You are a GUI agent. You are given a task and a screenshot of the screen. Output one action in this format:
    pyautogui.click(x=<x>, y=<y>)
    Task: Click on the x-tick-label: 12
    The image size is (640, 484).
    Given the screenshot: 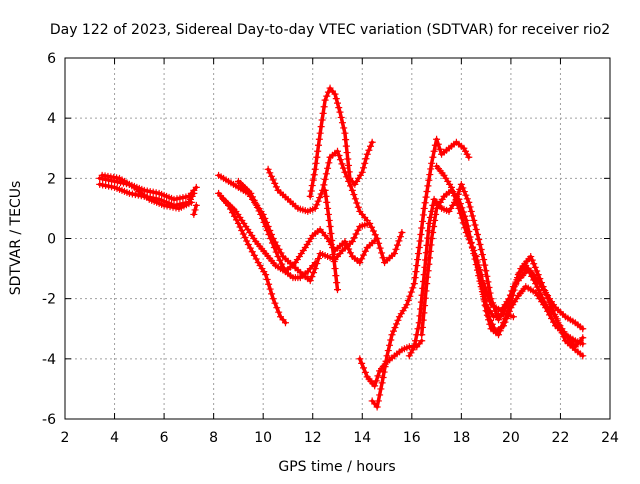 What is the action you would take?
    pyautogui.click(x=313, y=438)
    